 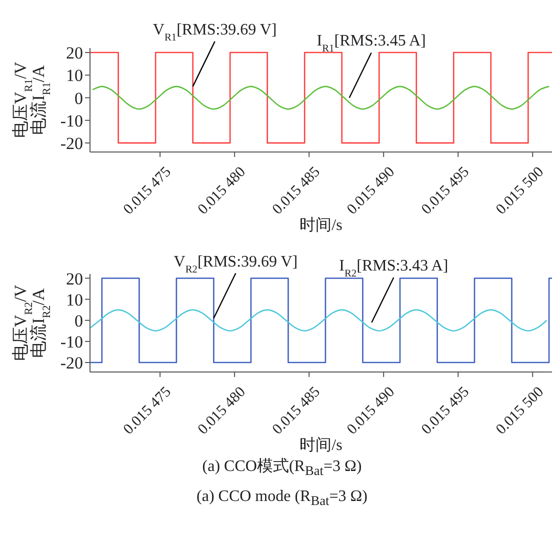 I want to click on annotation: V$_{R1}$[RMS:39.69 V], so click(x=214, y=32).